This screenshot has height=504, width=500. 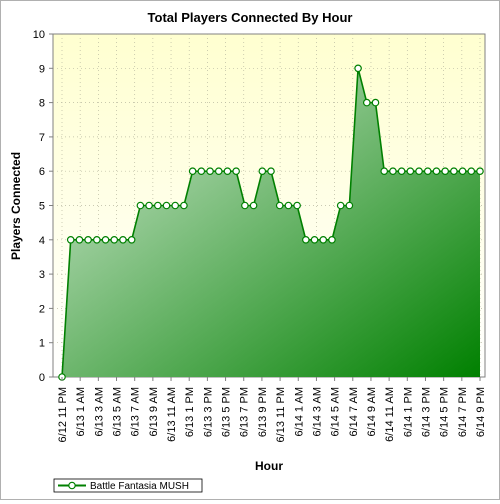 What do you see at coordinates (426, 412) in the screenshot?
I see `x-tick-label: 6/14 3 PM` at bounding box center [426, 412].